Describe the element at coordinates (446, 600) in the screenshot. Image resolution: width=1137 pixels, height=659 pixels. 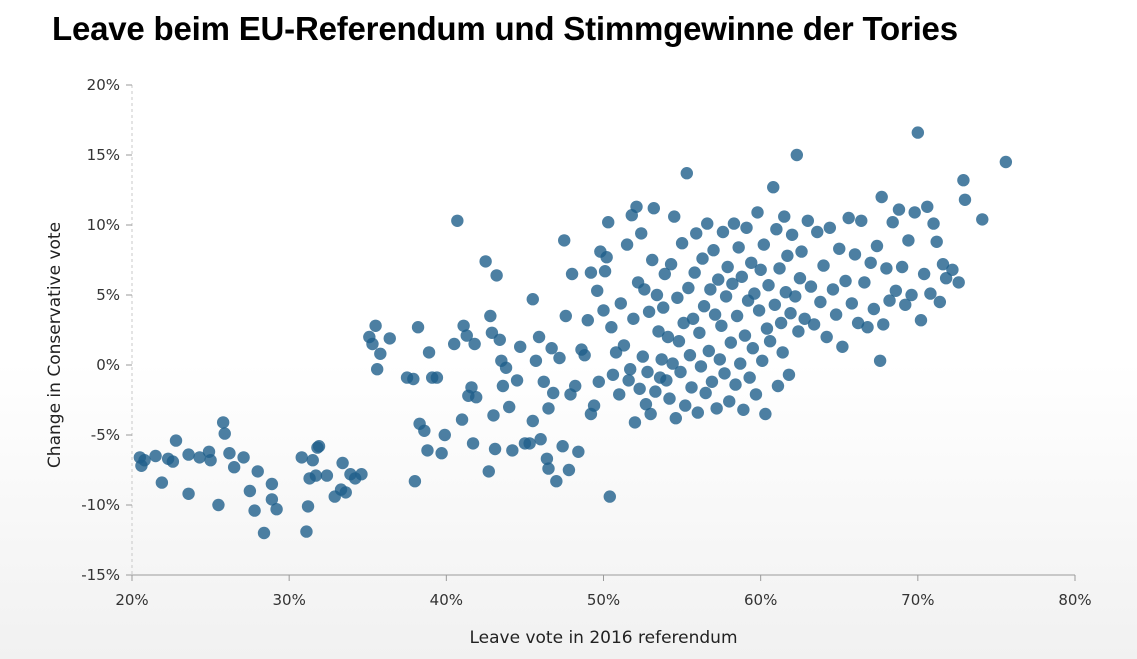
I see `x-tick-label: 40%` at that location.